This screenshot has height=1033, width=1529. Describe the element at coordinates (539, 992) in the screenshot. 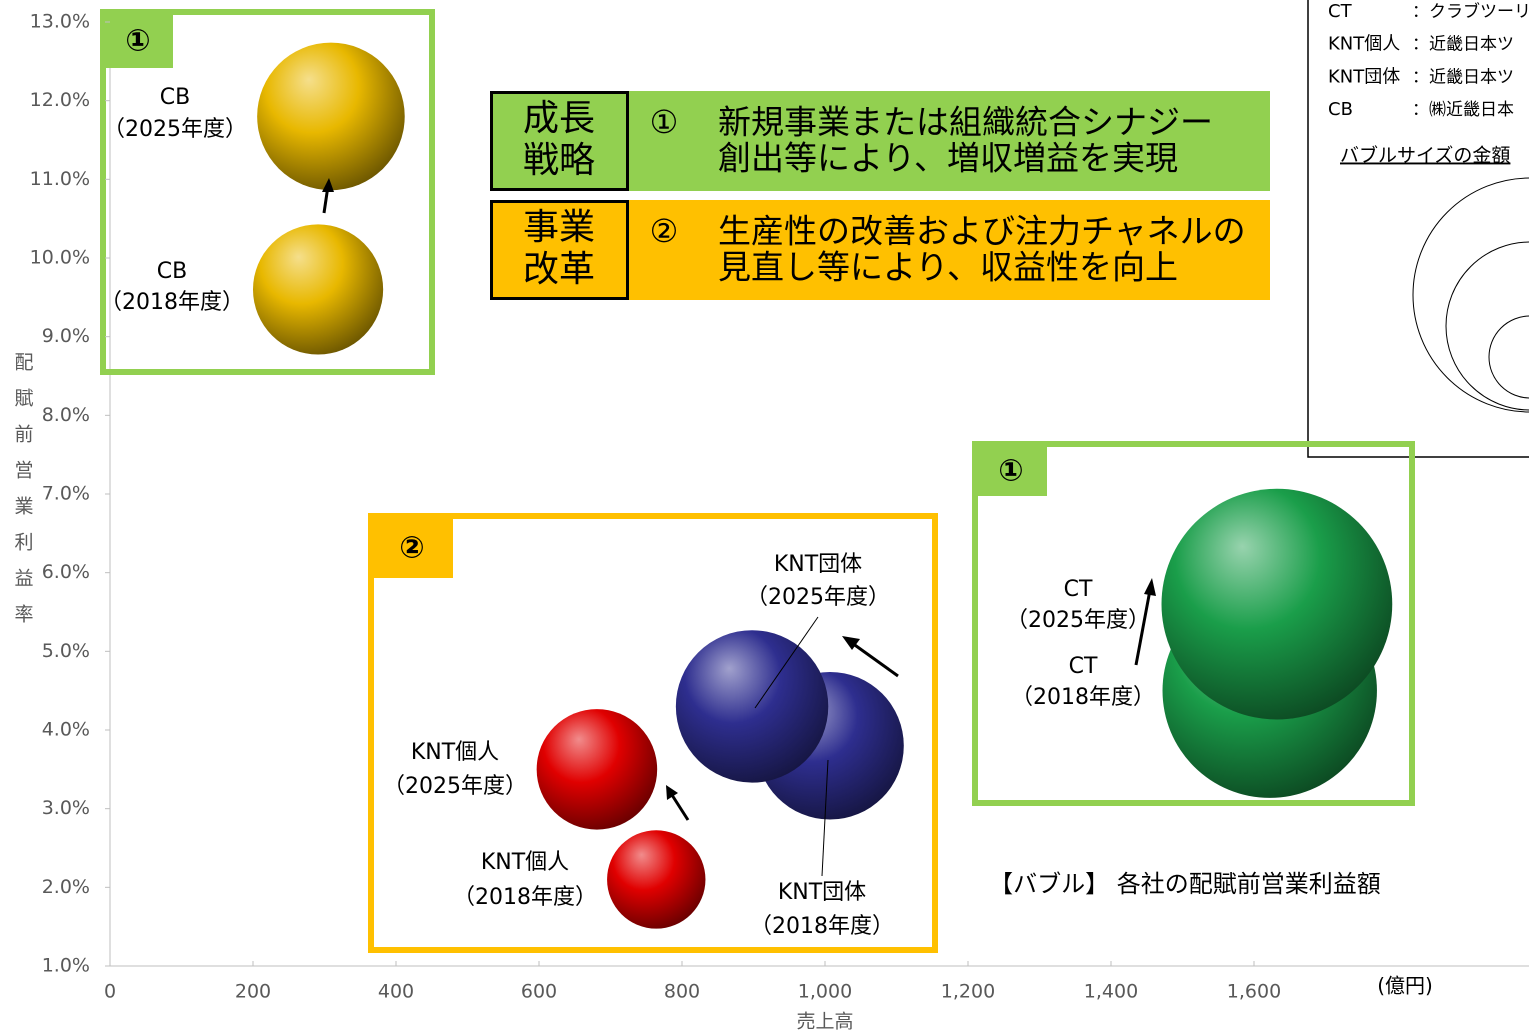

I see `x-tick-label: 600` at that location.